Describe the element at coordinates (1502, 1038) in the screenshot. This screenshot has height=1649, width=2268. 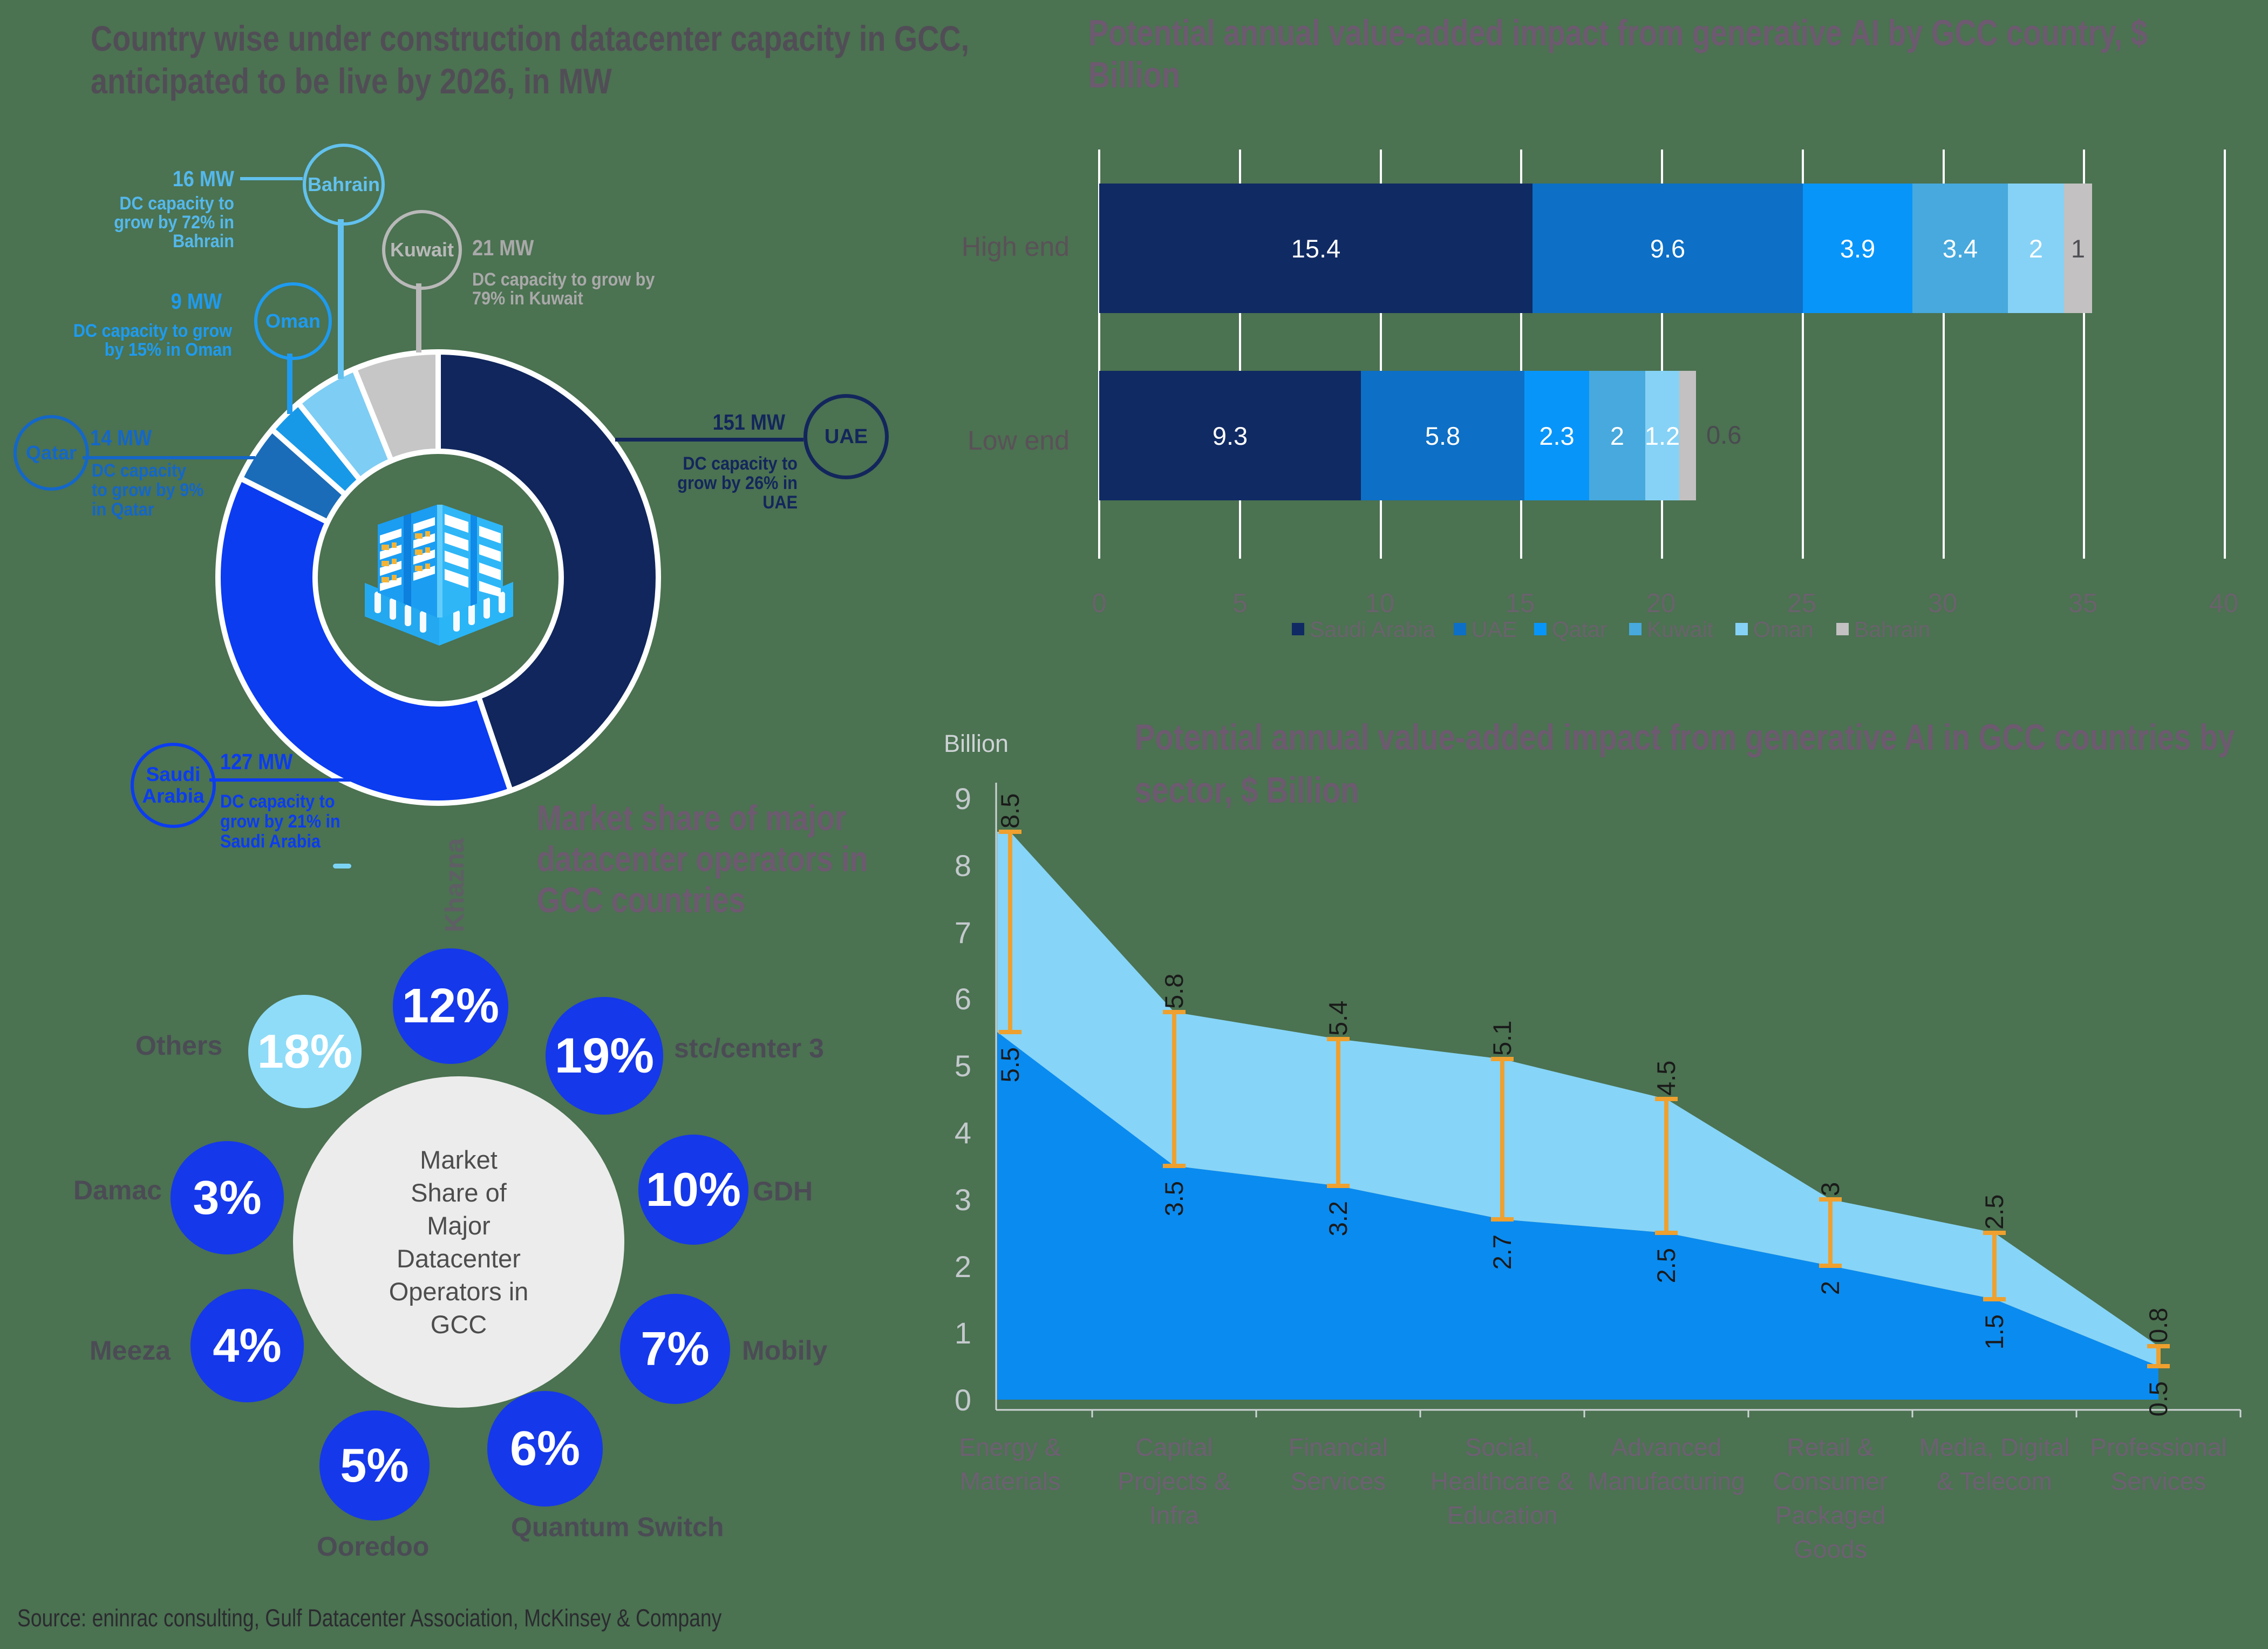
I see `svg-text: 5.1` at that location.